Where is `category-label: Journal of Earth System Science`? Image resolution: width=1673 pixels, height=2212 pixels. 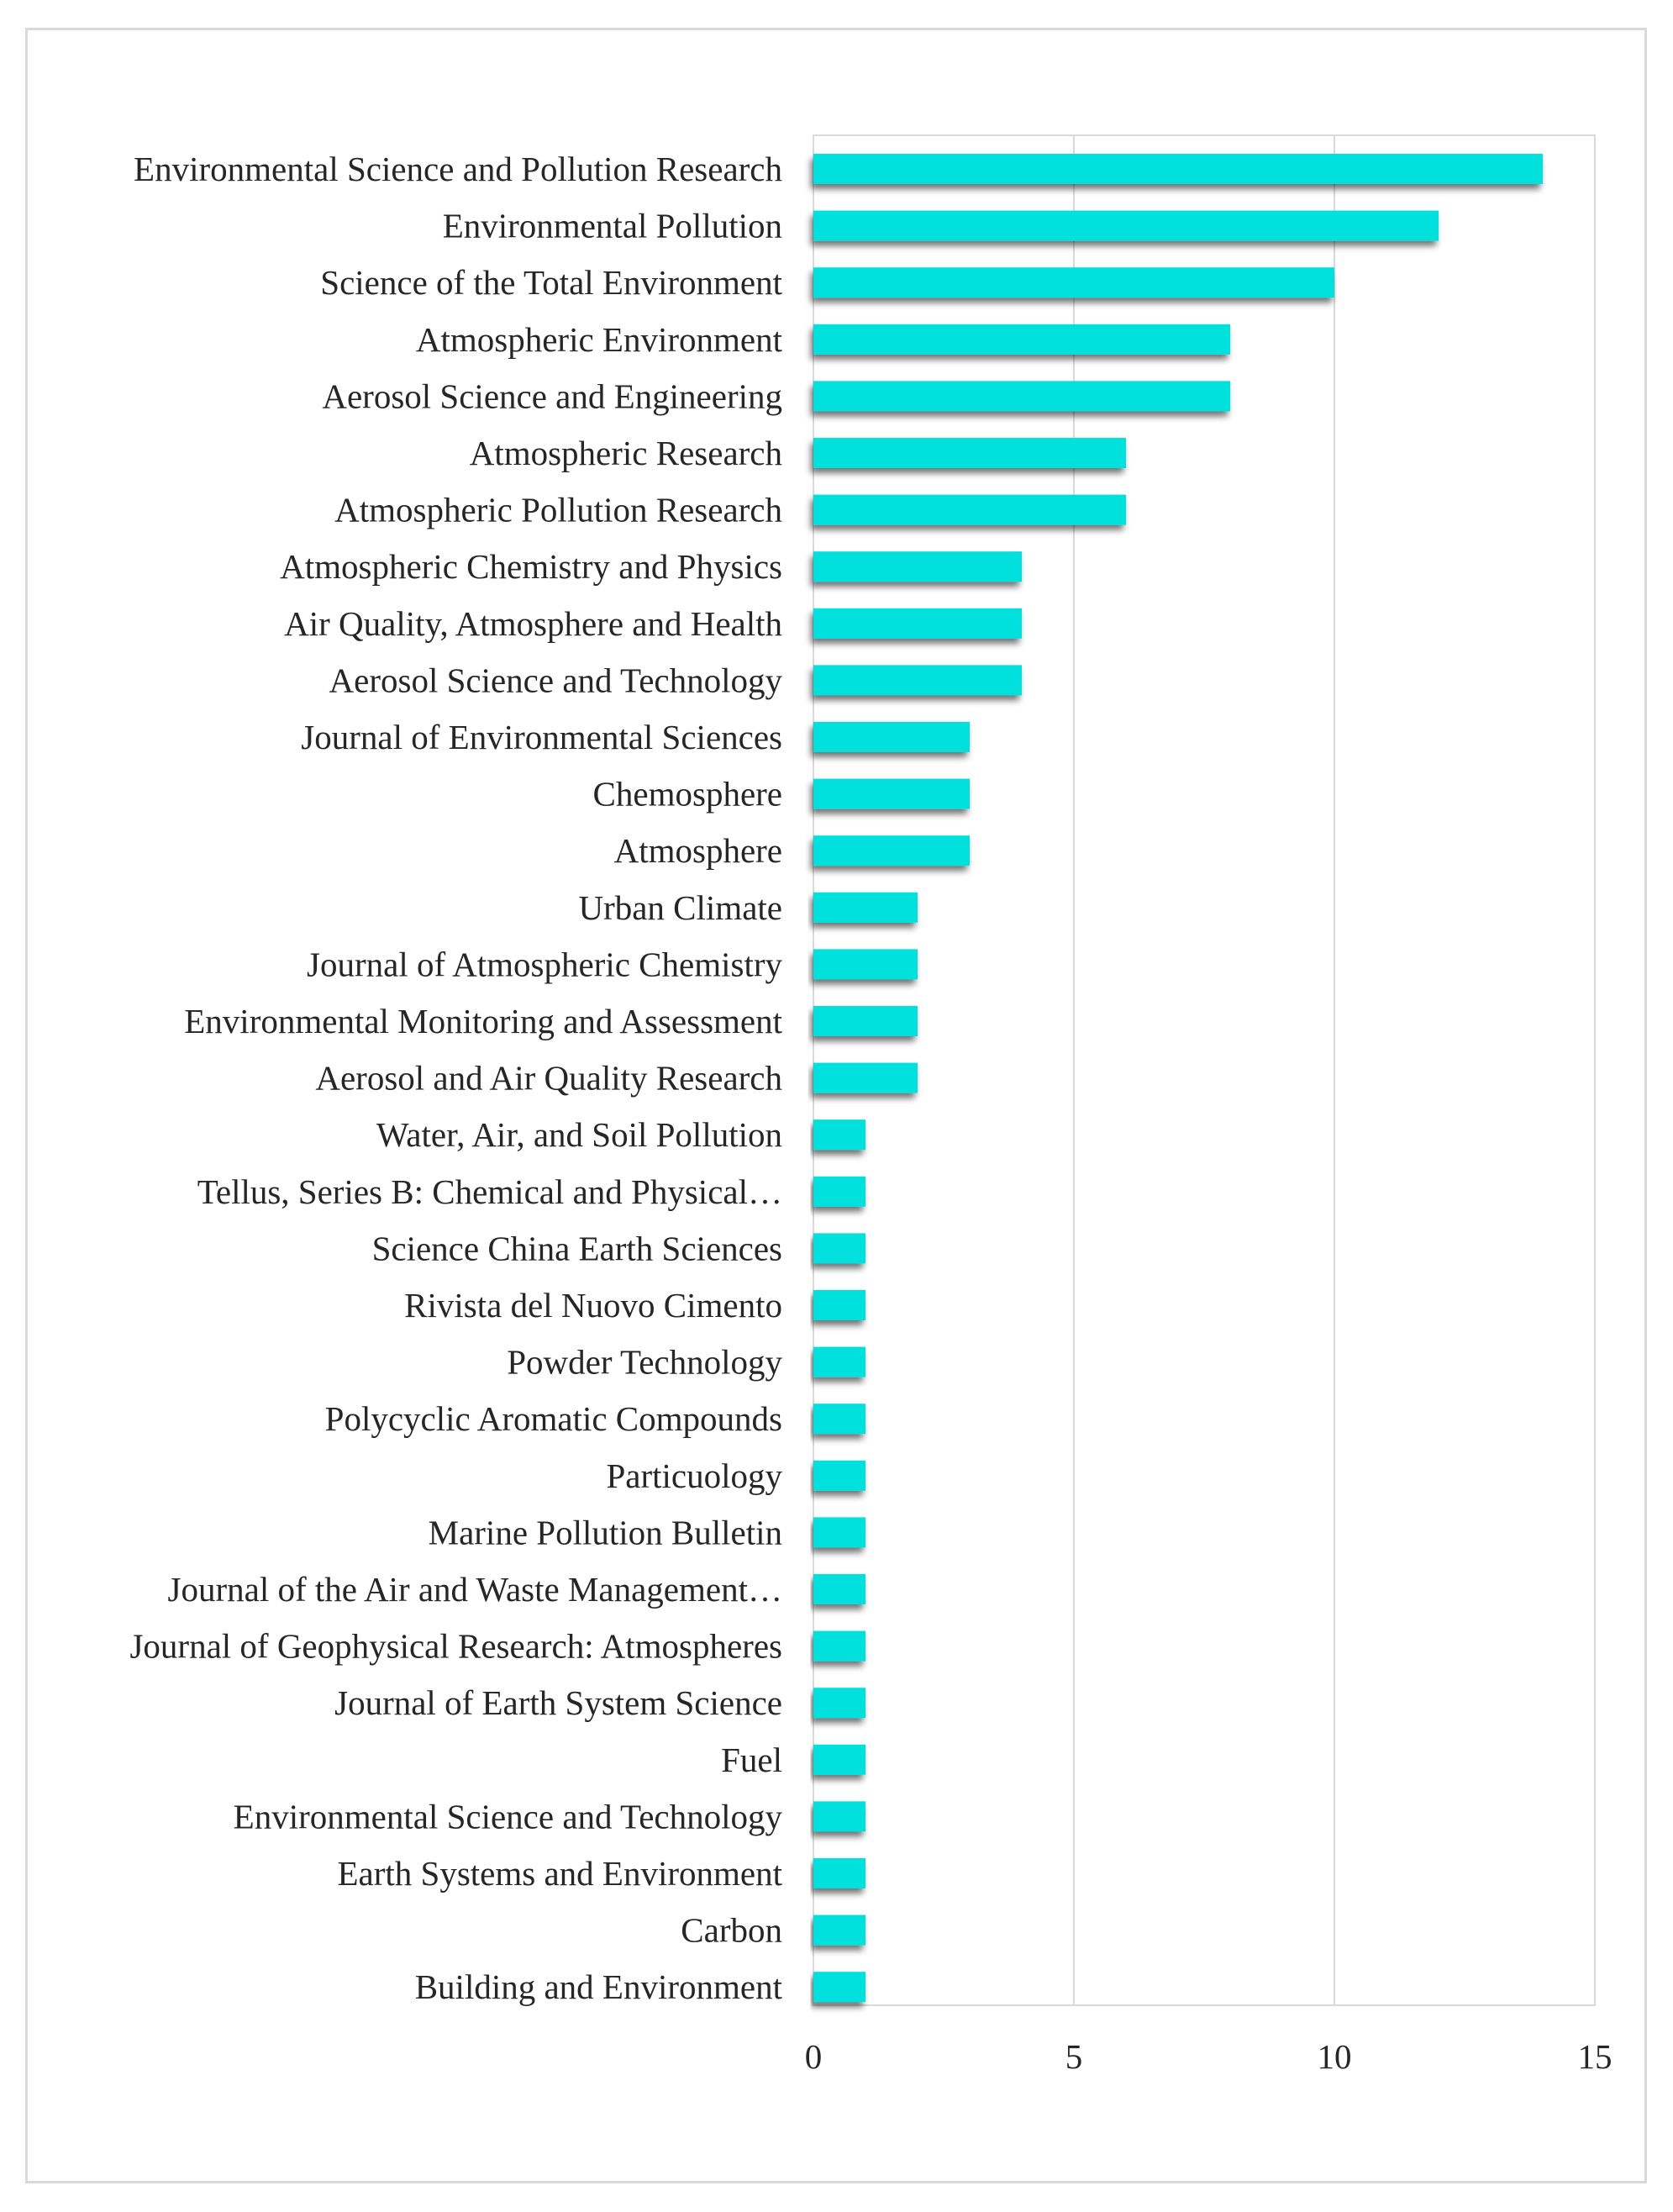
category-label: Journal of Earth System Science is located at coordinates (558, 1702).